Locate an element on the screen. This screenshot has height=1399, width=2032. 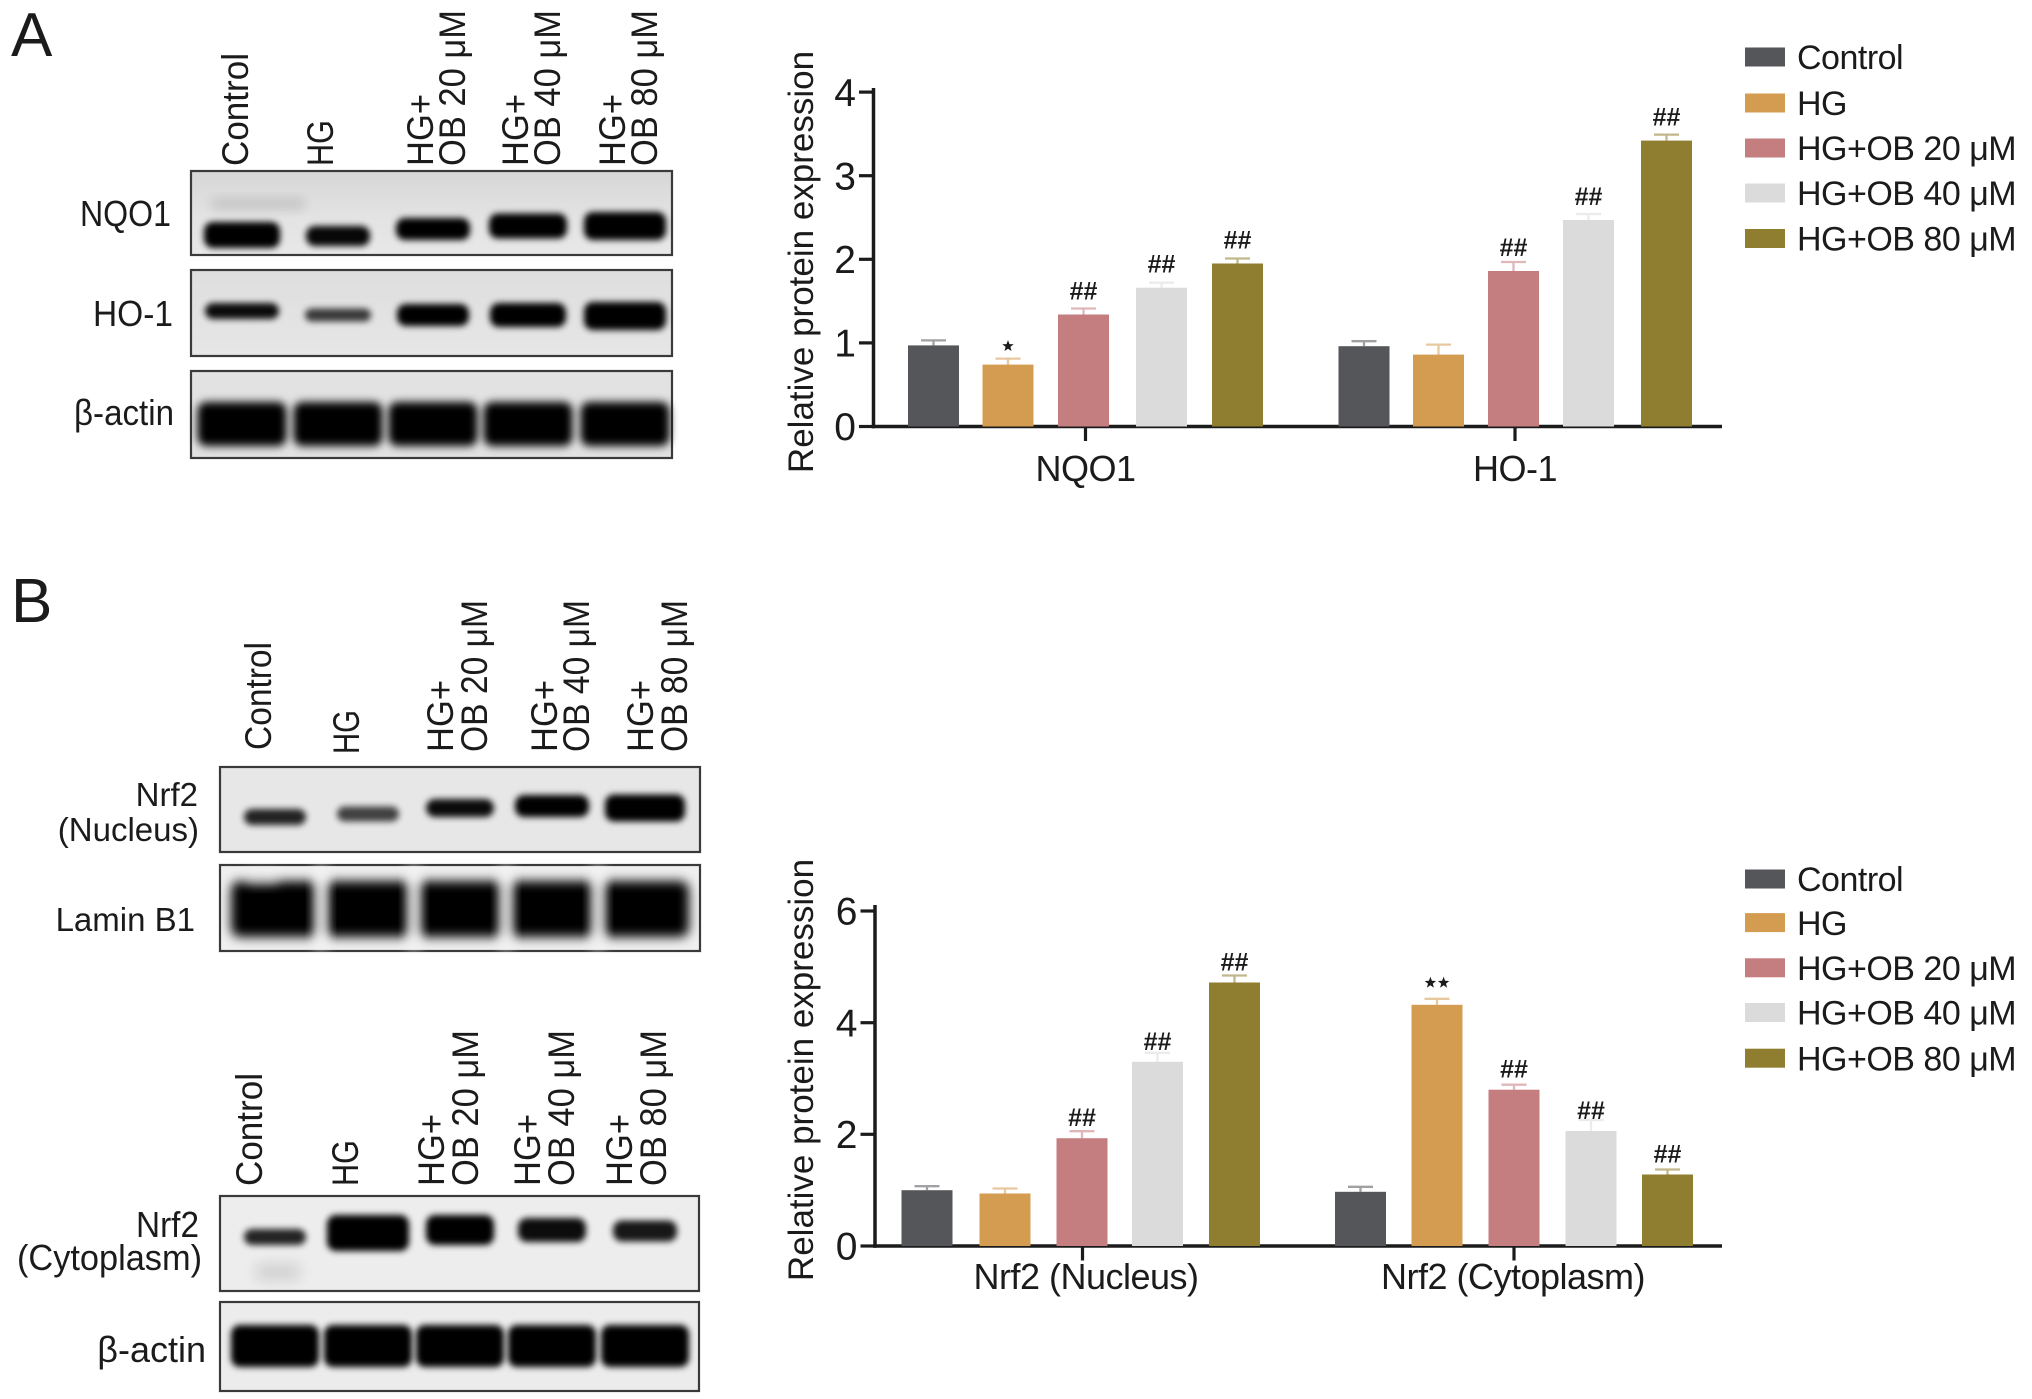
svg-text: (Cytoplasm) is located at coordinates (109, 1257).